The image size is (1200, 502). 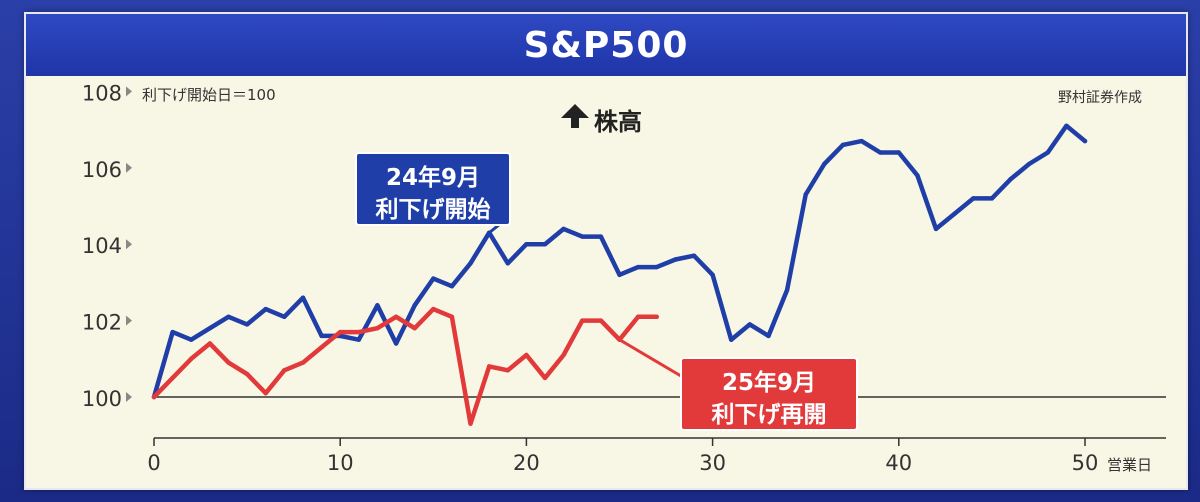 I want to click on series-1-callout-text: 利下げ開始, so click(x=433, y=209).